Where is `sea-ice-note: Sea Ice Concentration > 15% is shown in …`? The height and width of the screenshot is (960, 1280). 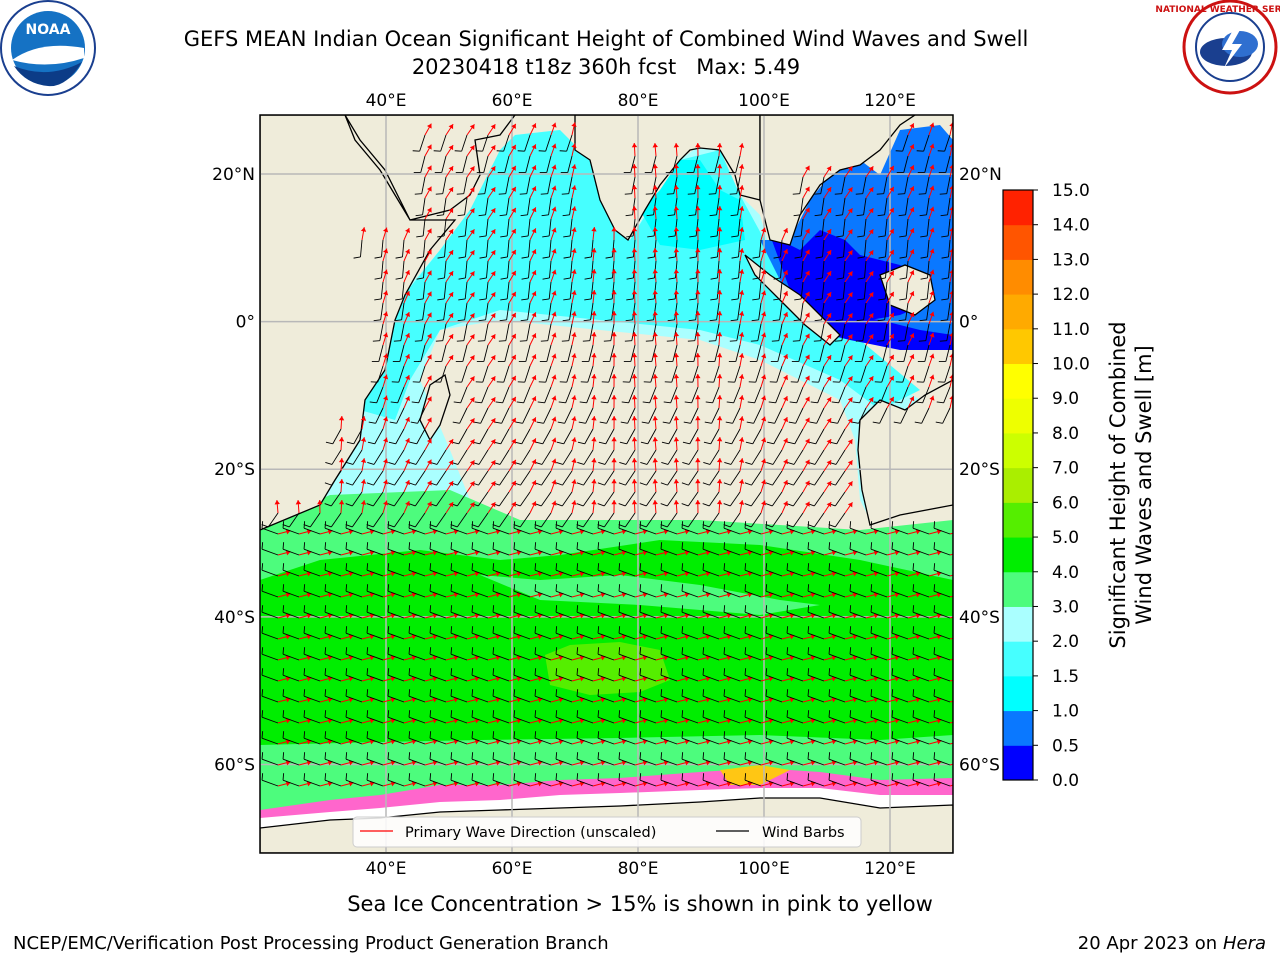
sea-ice-note: Sea Ice Concentration > 15% is shown in … is located at coordinates (640, 904).